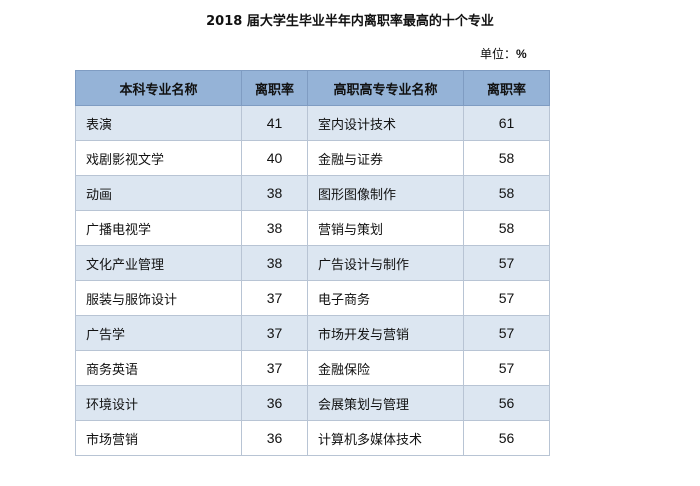 This screenshot has width=700, height=486. What do you see at coordinates (274, 158) in the screenshot?
I see `cell-undergrad-rate: 40` at bounding box center [274, 158].